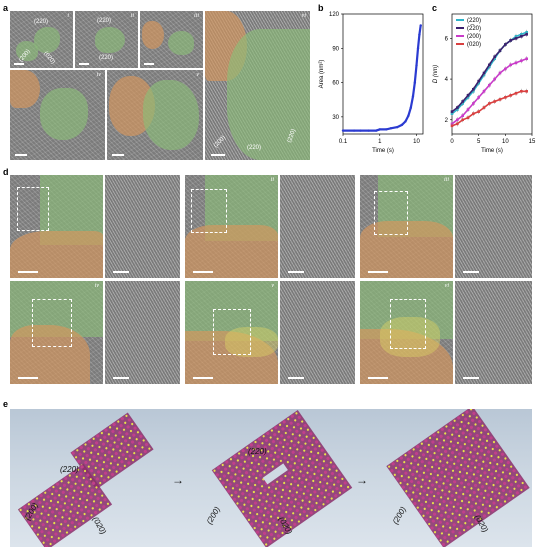  What do you see at coordinates (317, 226) in the screenshot?
I see `tem-zoom-d-ii` at bounding box center [317, 226].